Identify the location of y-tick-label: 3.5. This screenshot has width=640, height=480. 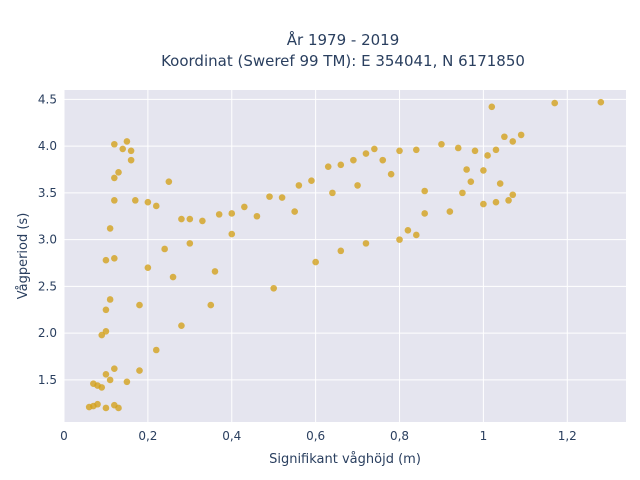
(47, 193).